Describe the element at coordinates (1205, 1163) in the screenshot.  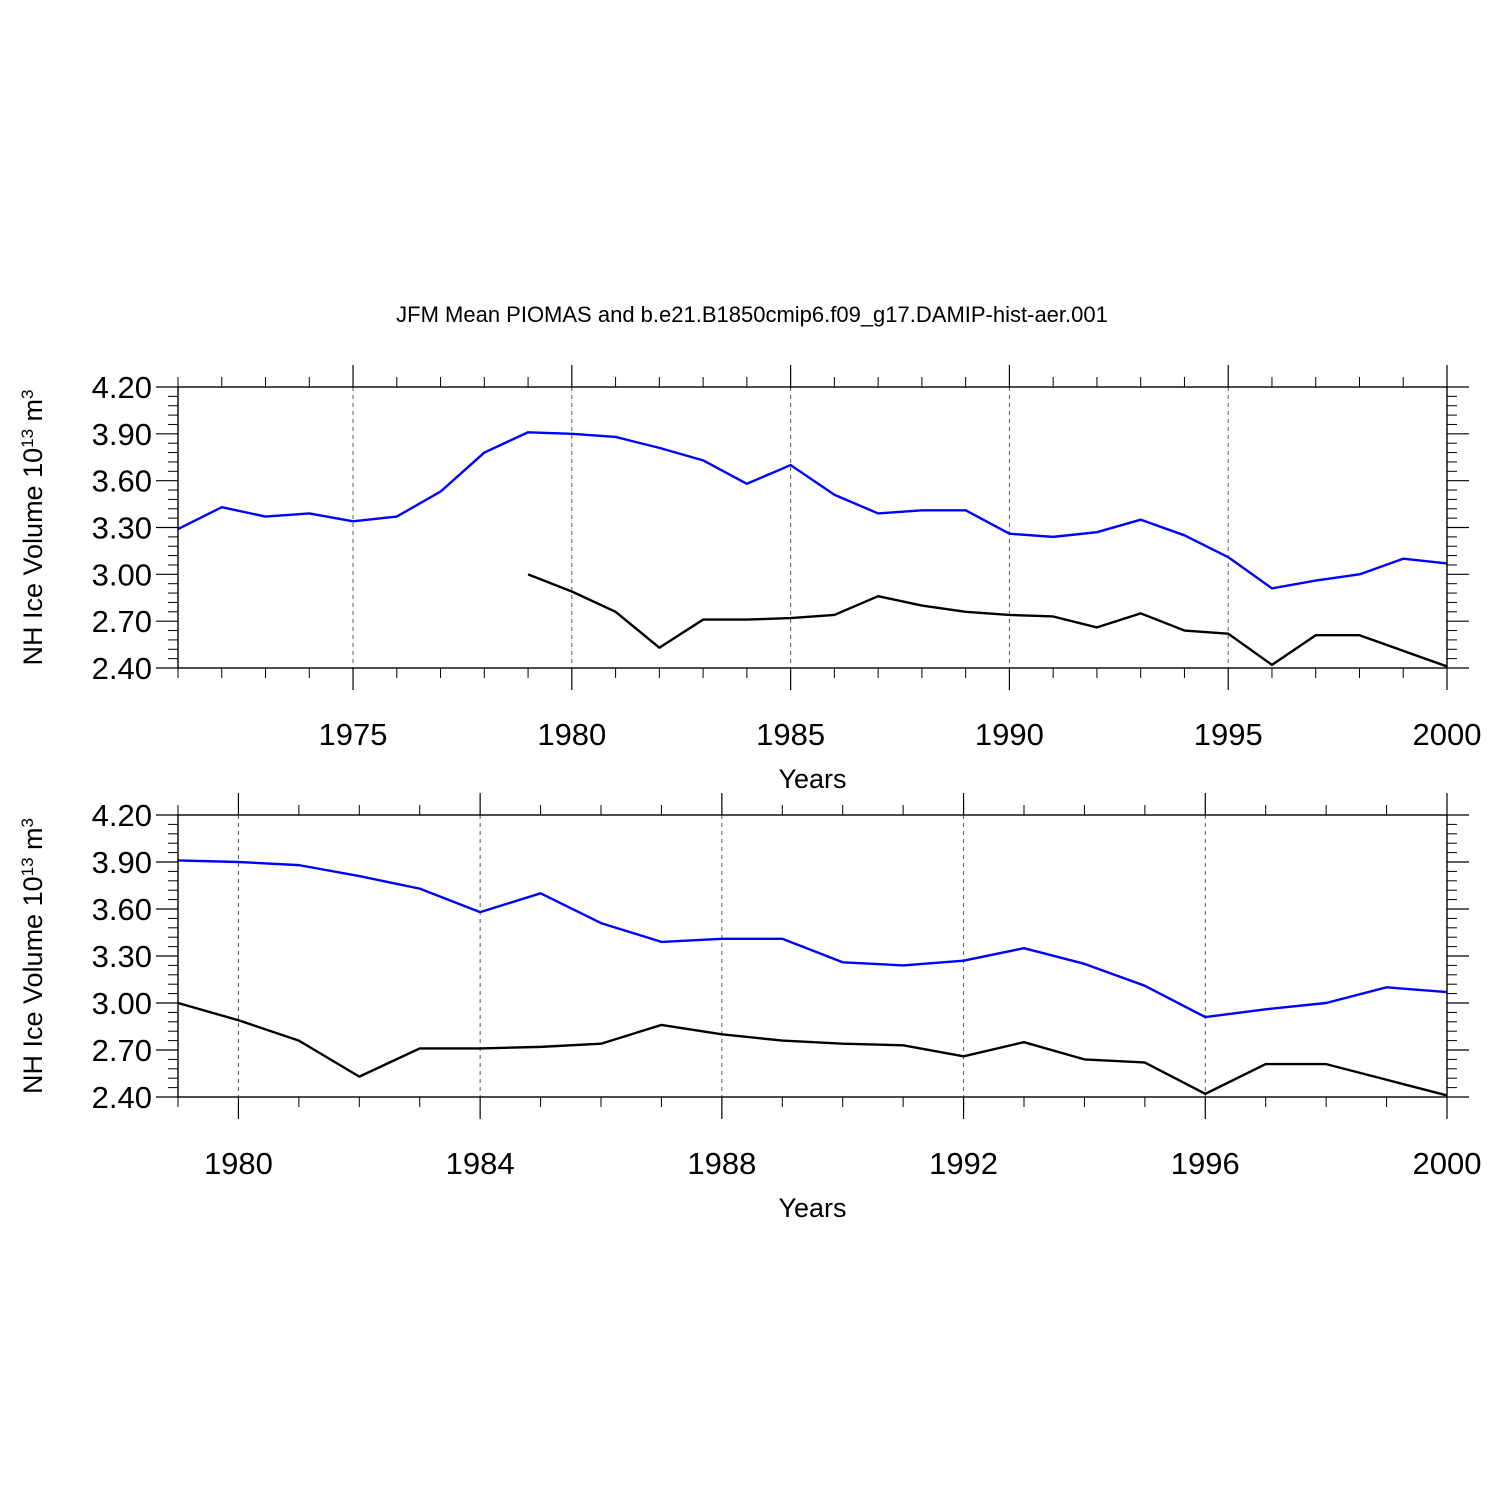
I see `x-tick-label: 1996` at that location.